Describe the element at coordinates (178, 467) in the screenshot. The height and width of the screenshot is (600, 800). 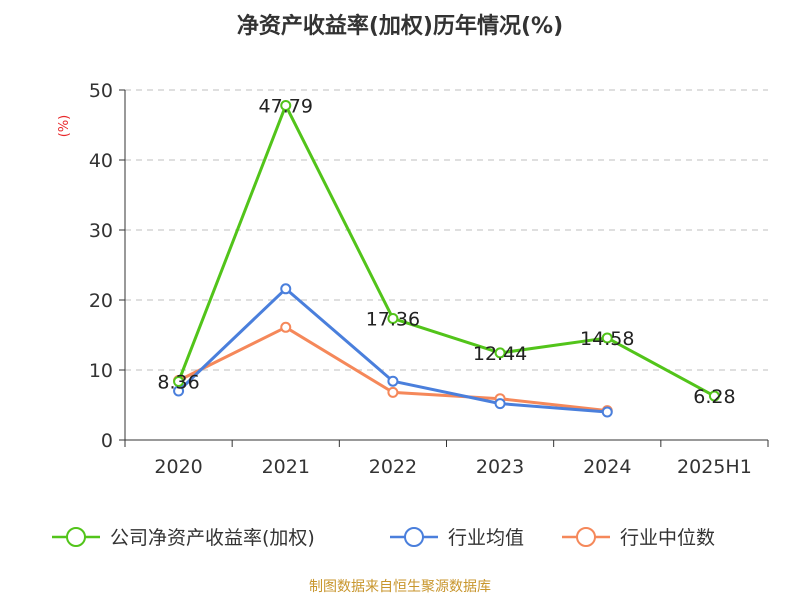
I see `x-tick-label: 2020` at that location.